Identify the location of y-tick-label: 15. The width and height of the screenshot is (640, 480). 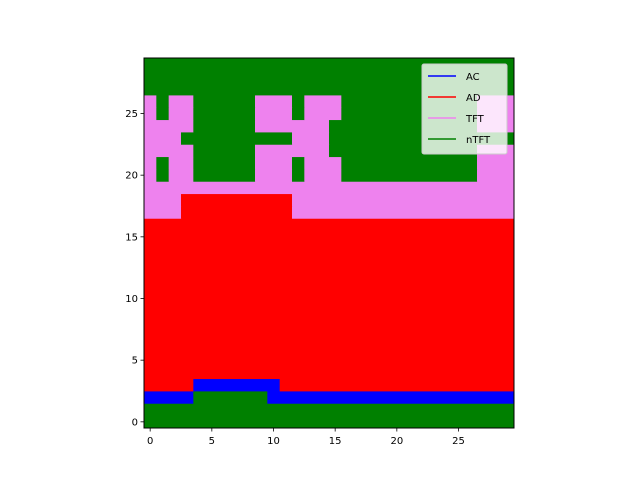
(131, 237).